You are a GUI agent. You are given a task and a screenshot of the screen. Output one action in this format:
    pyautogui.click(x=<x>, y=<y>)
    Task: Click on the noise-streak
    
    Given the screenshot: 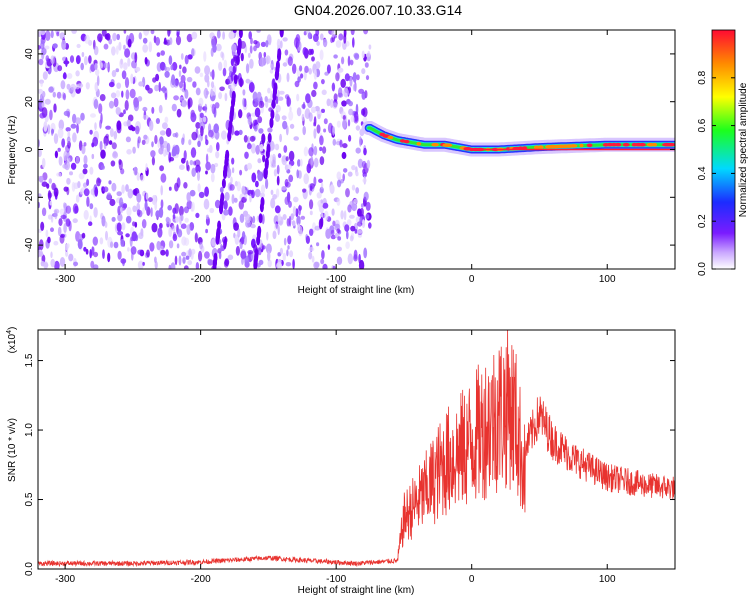 What is the action you would take?
    pyautogui.click(x=218, y=235)
    